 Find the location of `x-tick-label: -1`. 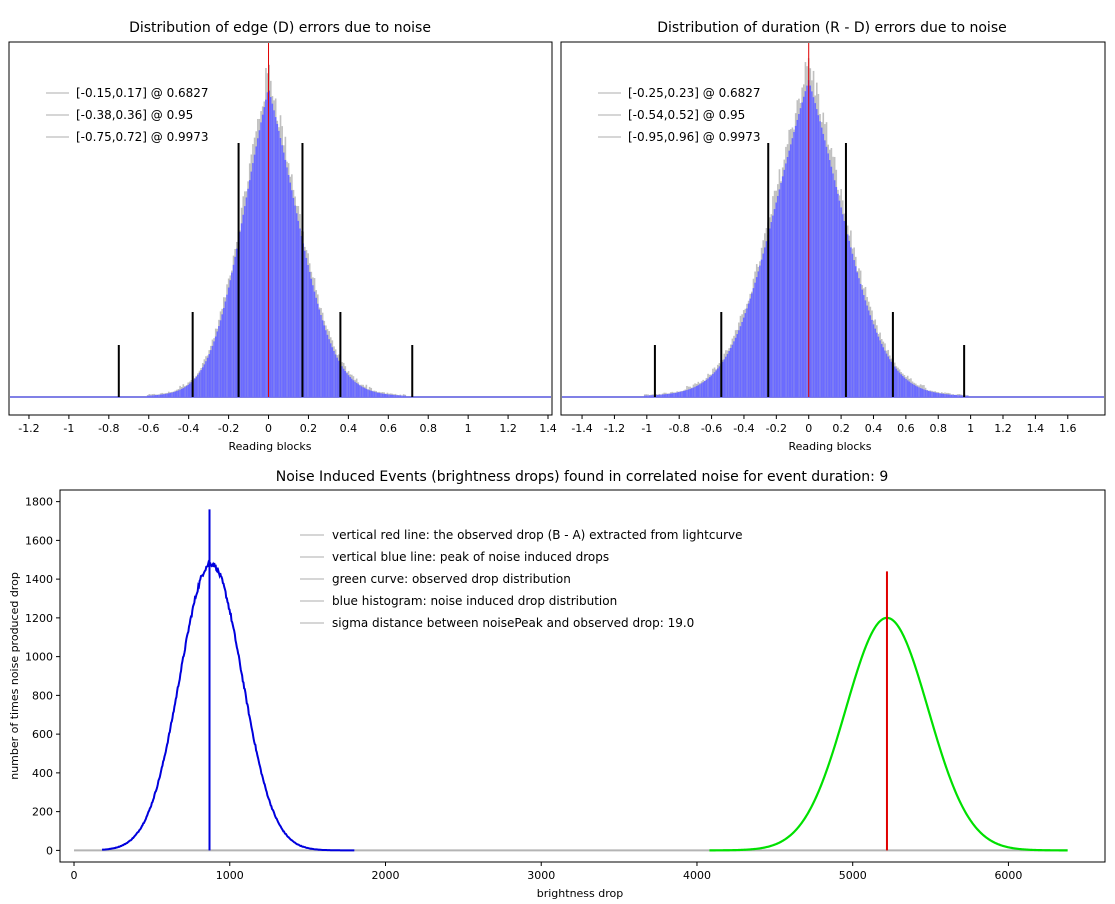

x-tick-label: -1 is located at coordinates (646, 428).